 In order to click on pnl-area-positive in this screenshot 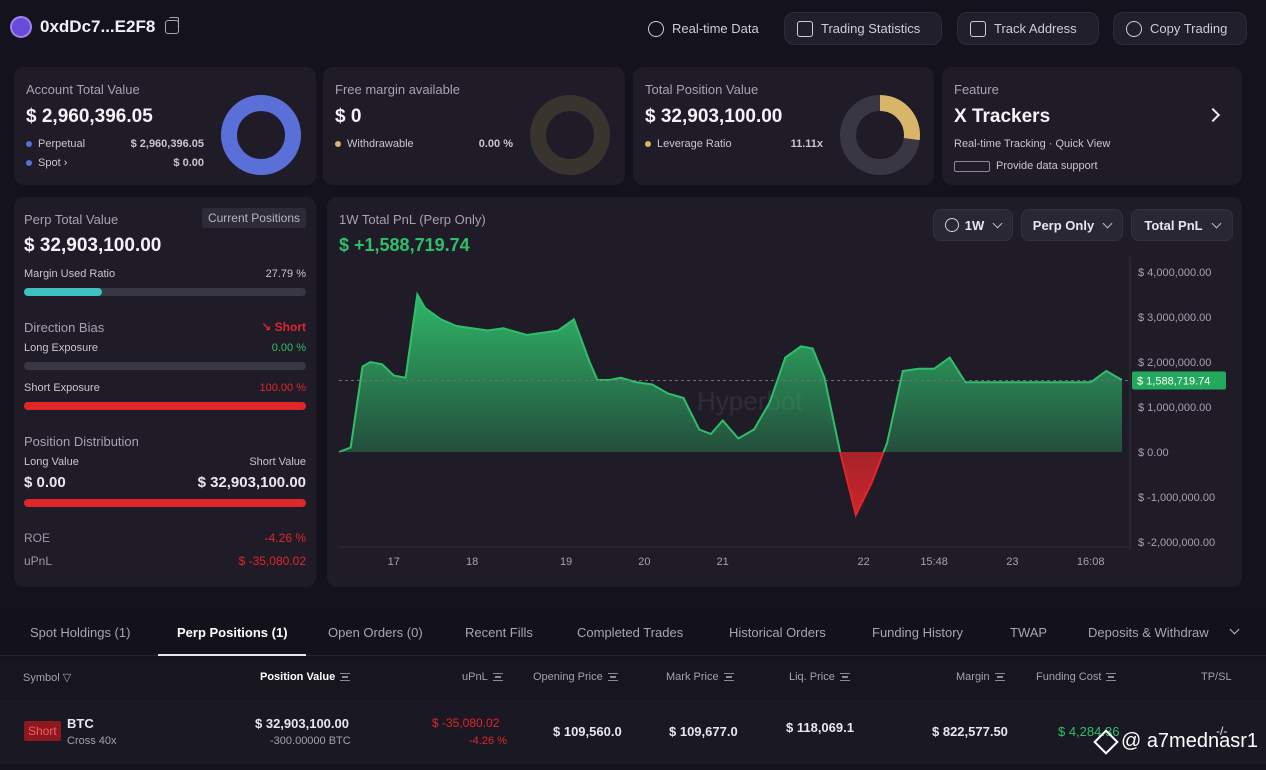, I will do `click(730, 373)`.